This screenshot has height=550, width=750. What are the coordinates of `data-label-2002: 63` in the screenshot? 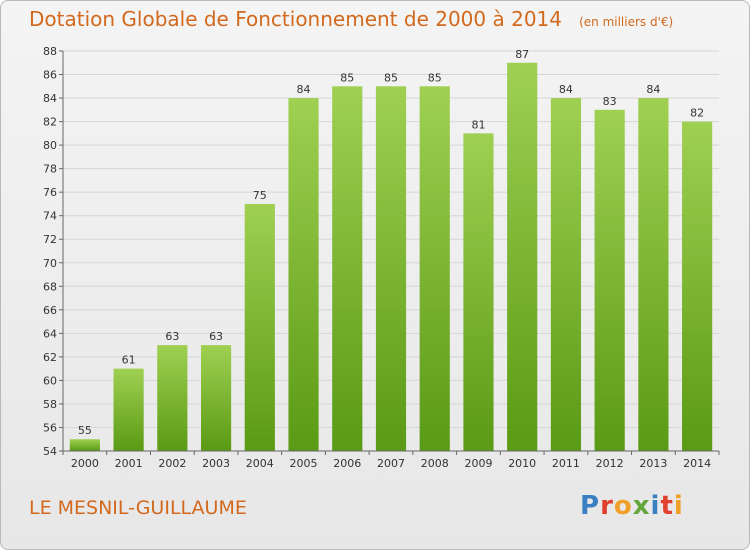 It's located at (172, 336).